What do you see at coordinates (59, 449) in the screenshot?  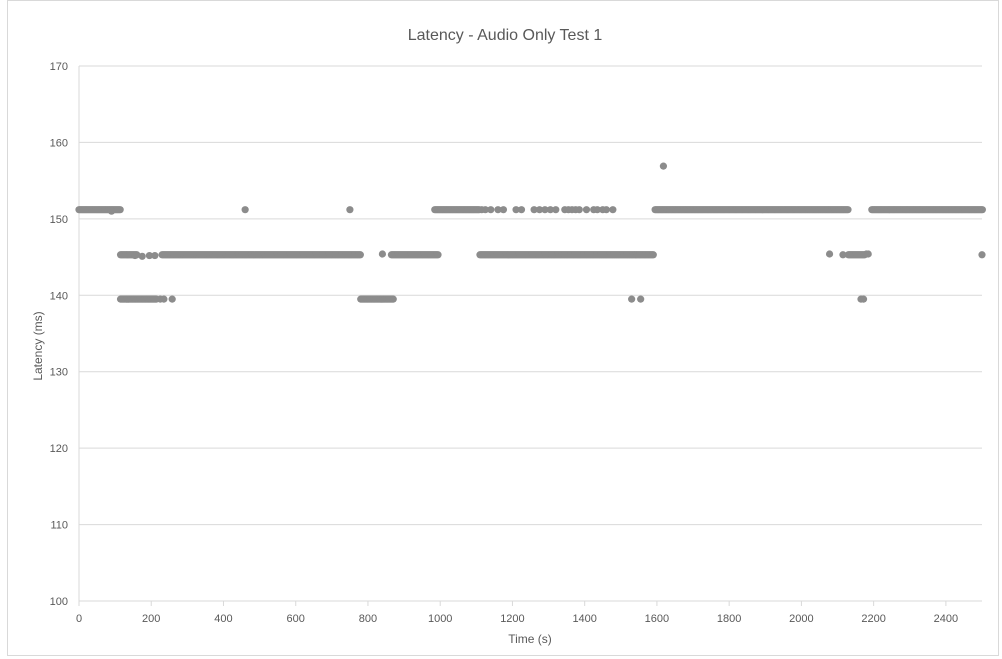 I see `y-tick-label: 120` at bounding box center [59, 449].